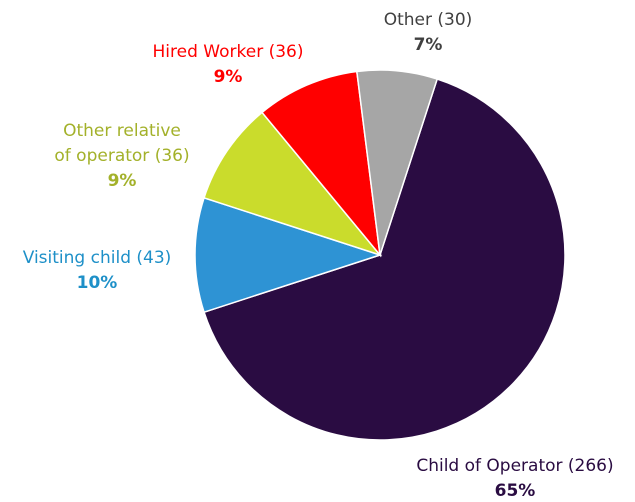 The image size is (635, 502). Describe the element at coordinates (428, 20) in the screenshot. I see `slice-label: Other (30)` at that location.